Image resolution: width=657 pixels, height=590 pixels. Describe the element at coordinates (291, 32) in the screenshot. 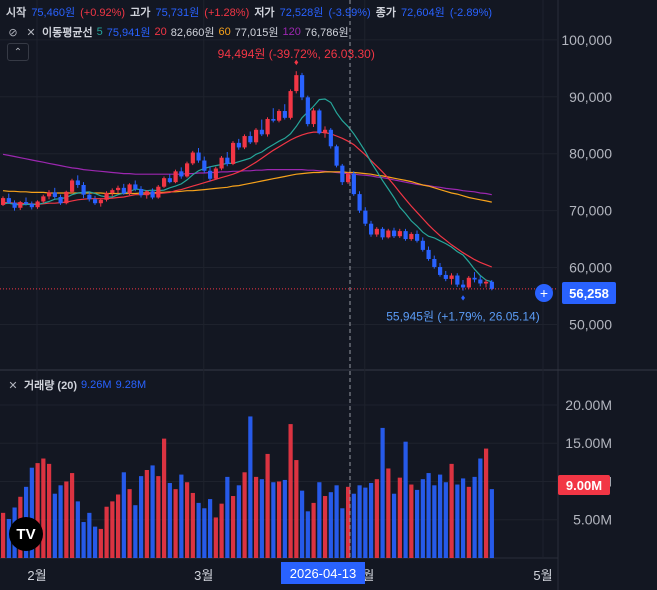

I see `ma120-period: 120` at that location.